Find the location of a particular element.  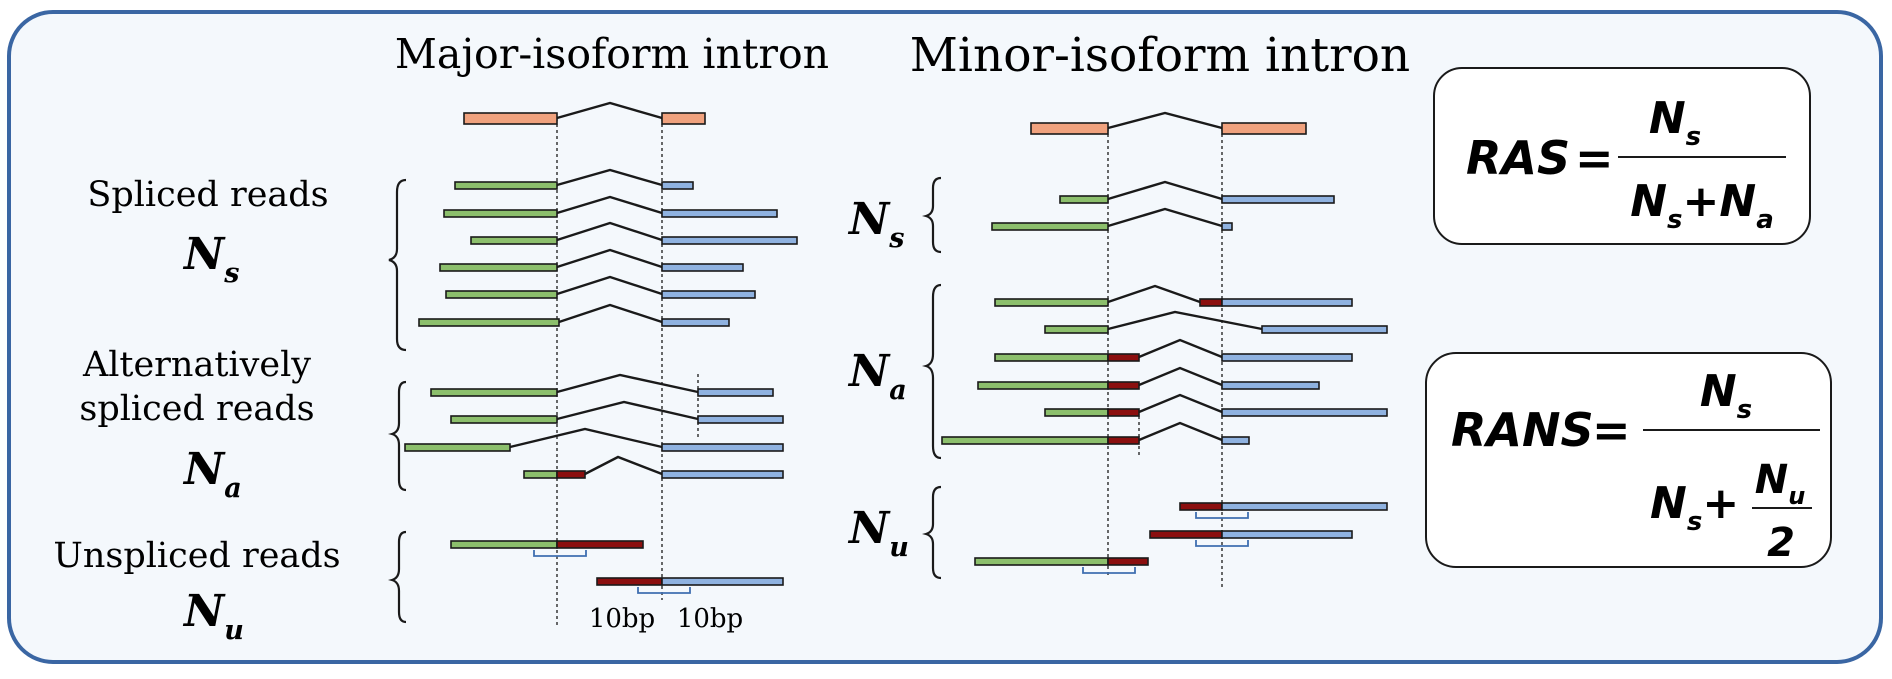

alt-spliced-label-line1: Alternatively is located at coordinates (196, 365).